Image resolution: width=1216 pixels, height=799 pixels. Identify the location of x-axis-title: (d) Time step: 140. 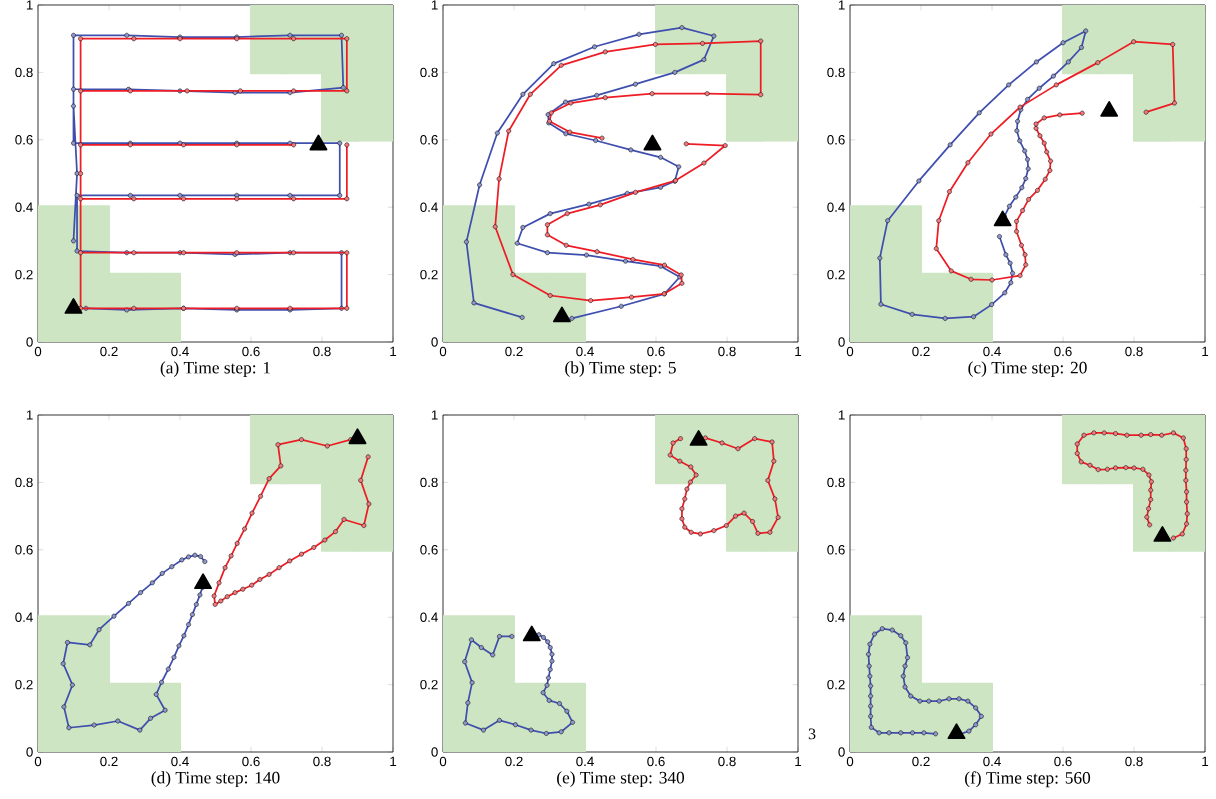
(215, 779).